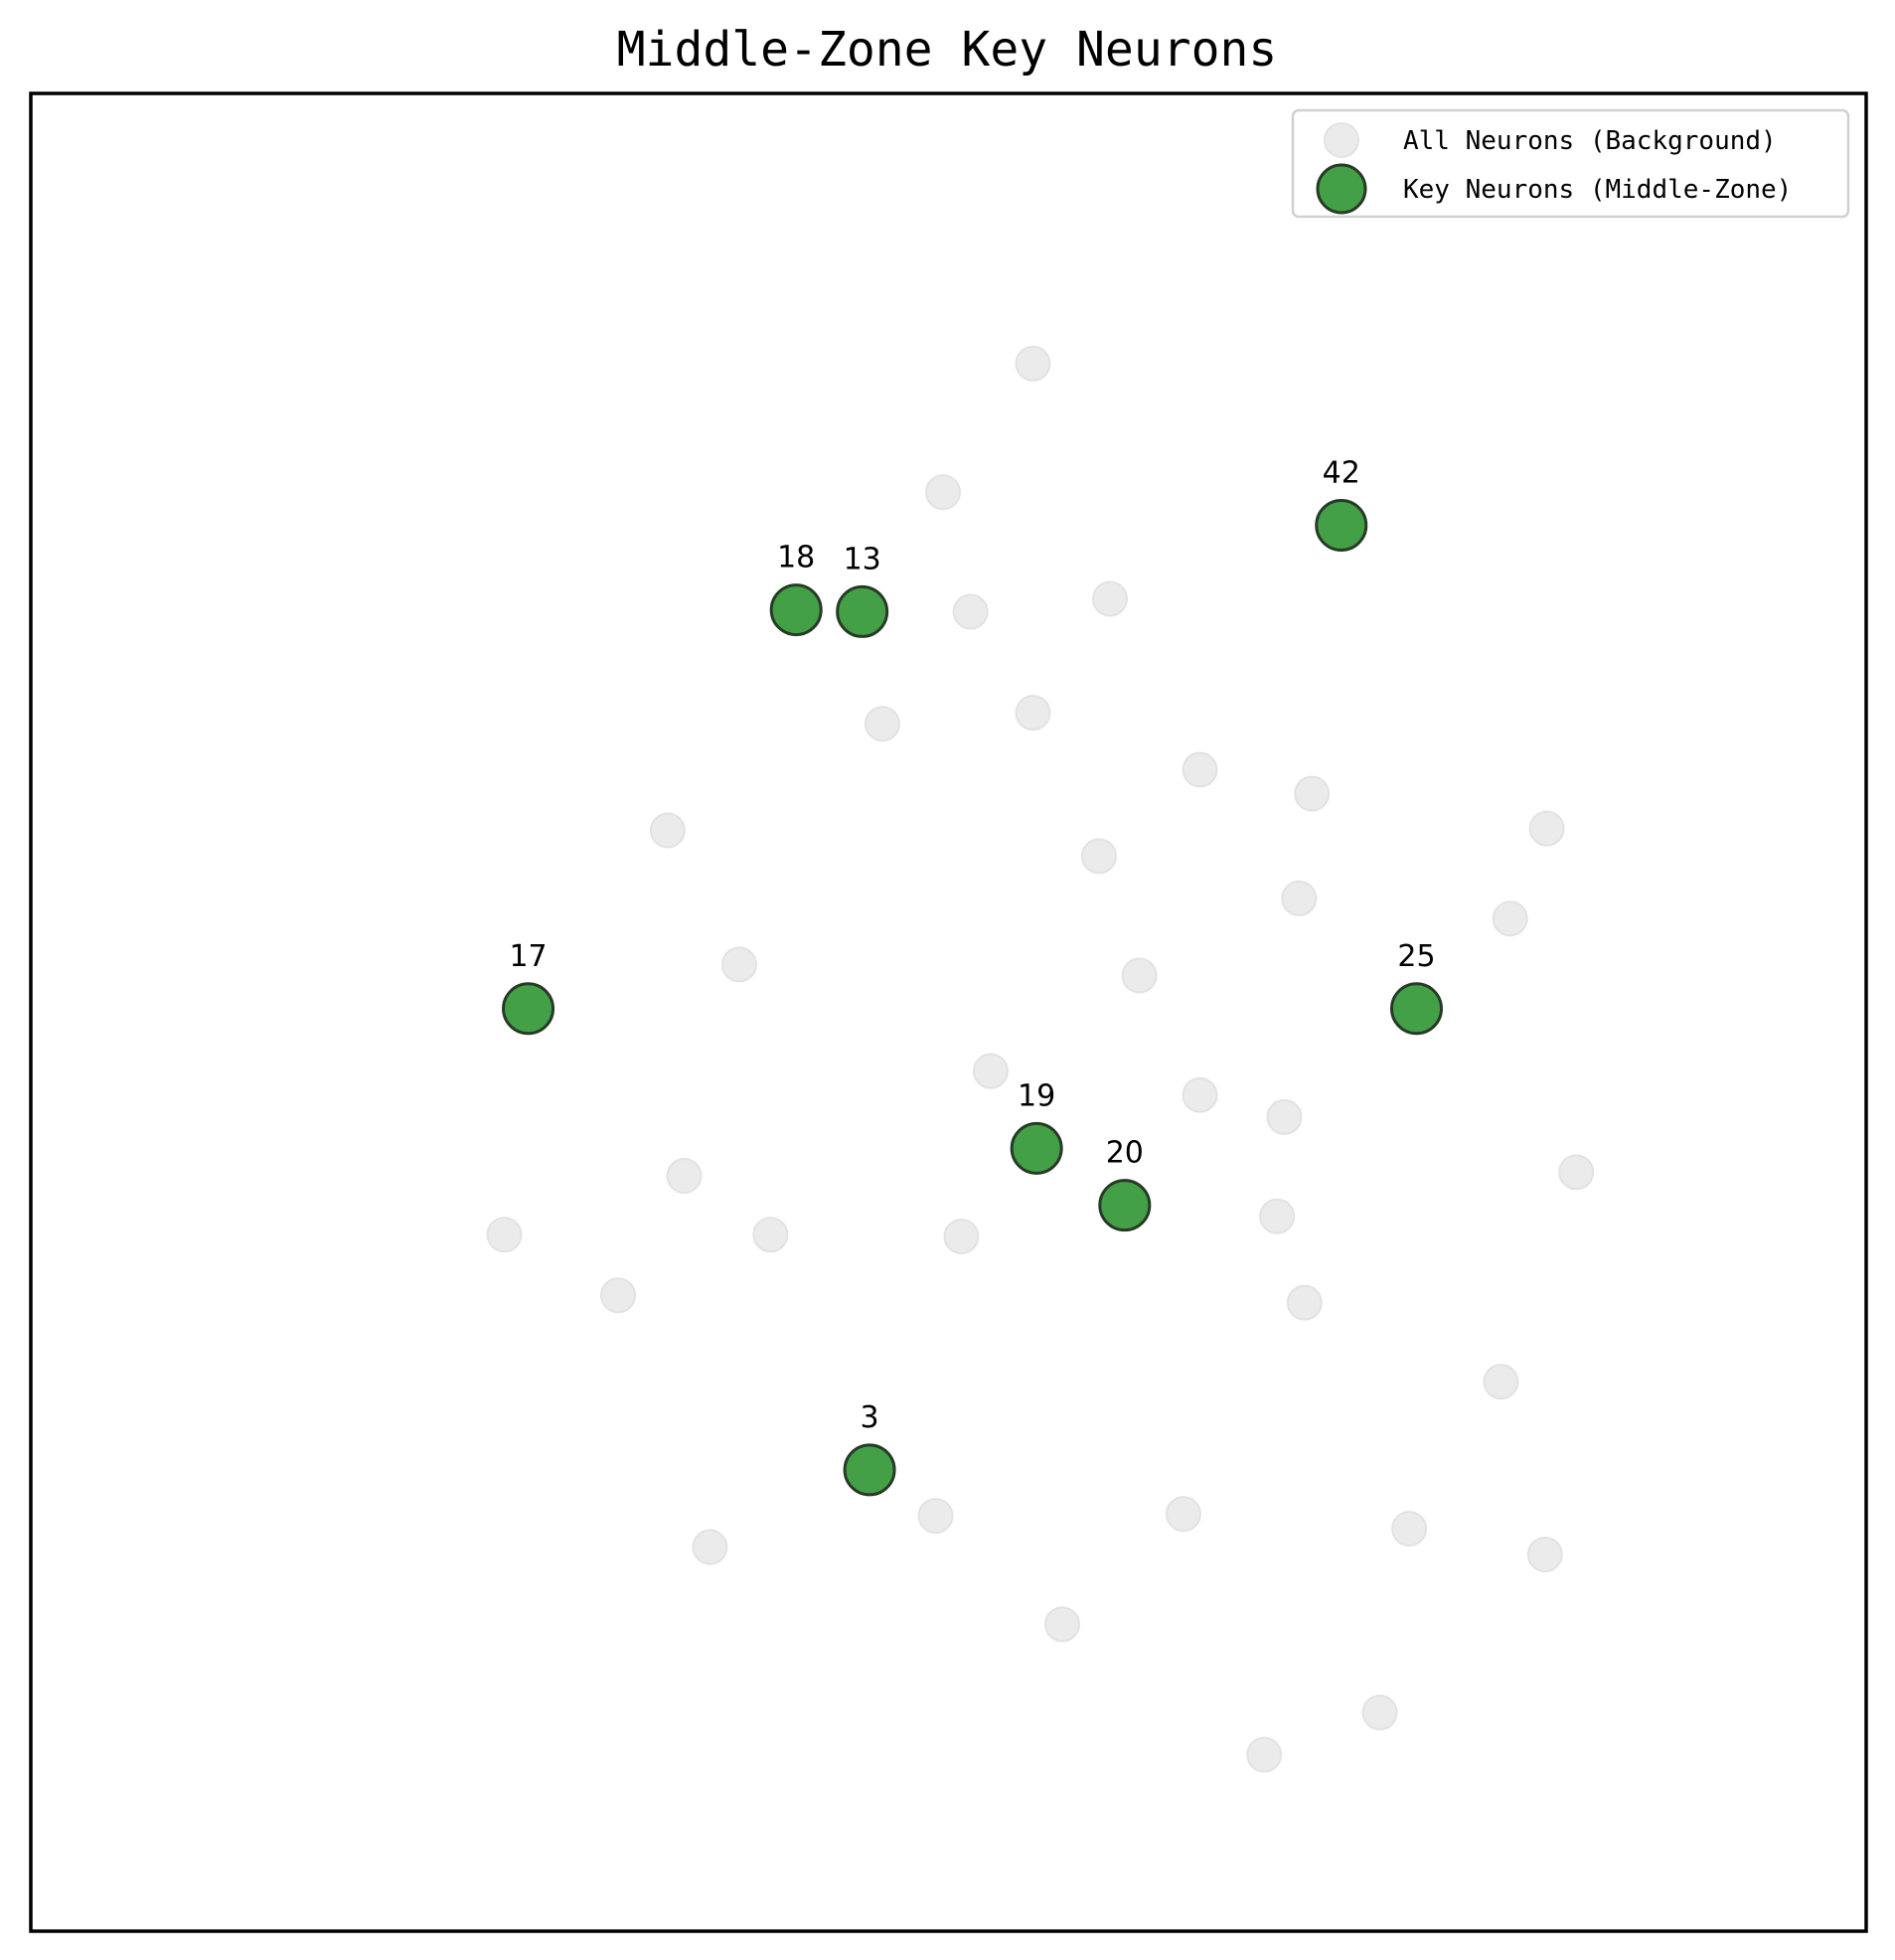 Image resolution: width=1895 pixels, height=1960 pixels. I want to click on legend-marker-key, so click(1341, 189).